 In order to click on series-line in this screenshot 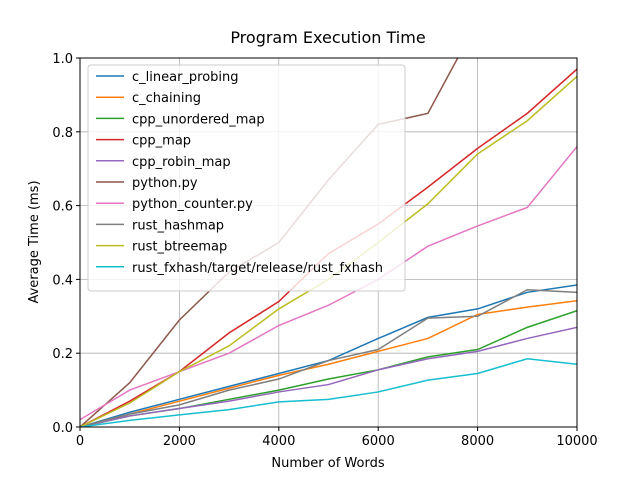, I will do `click(328, 392)`.